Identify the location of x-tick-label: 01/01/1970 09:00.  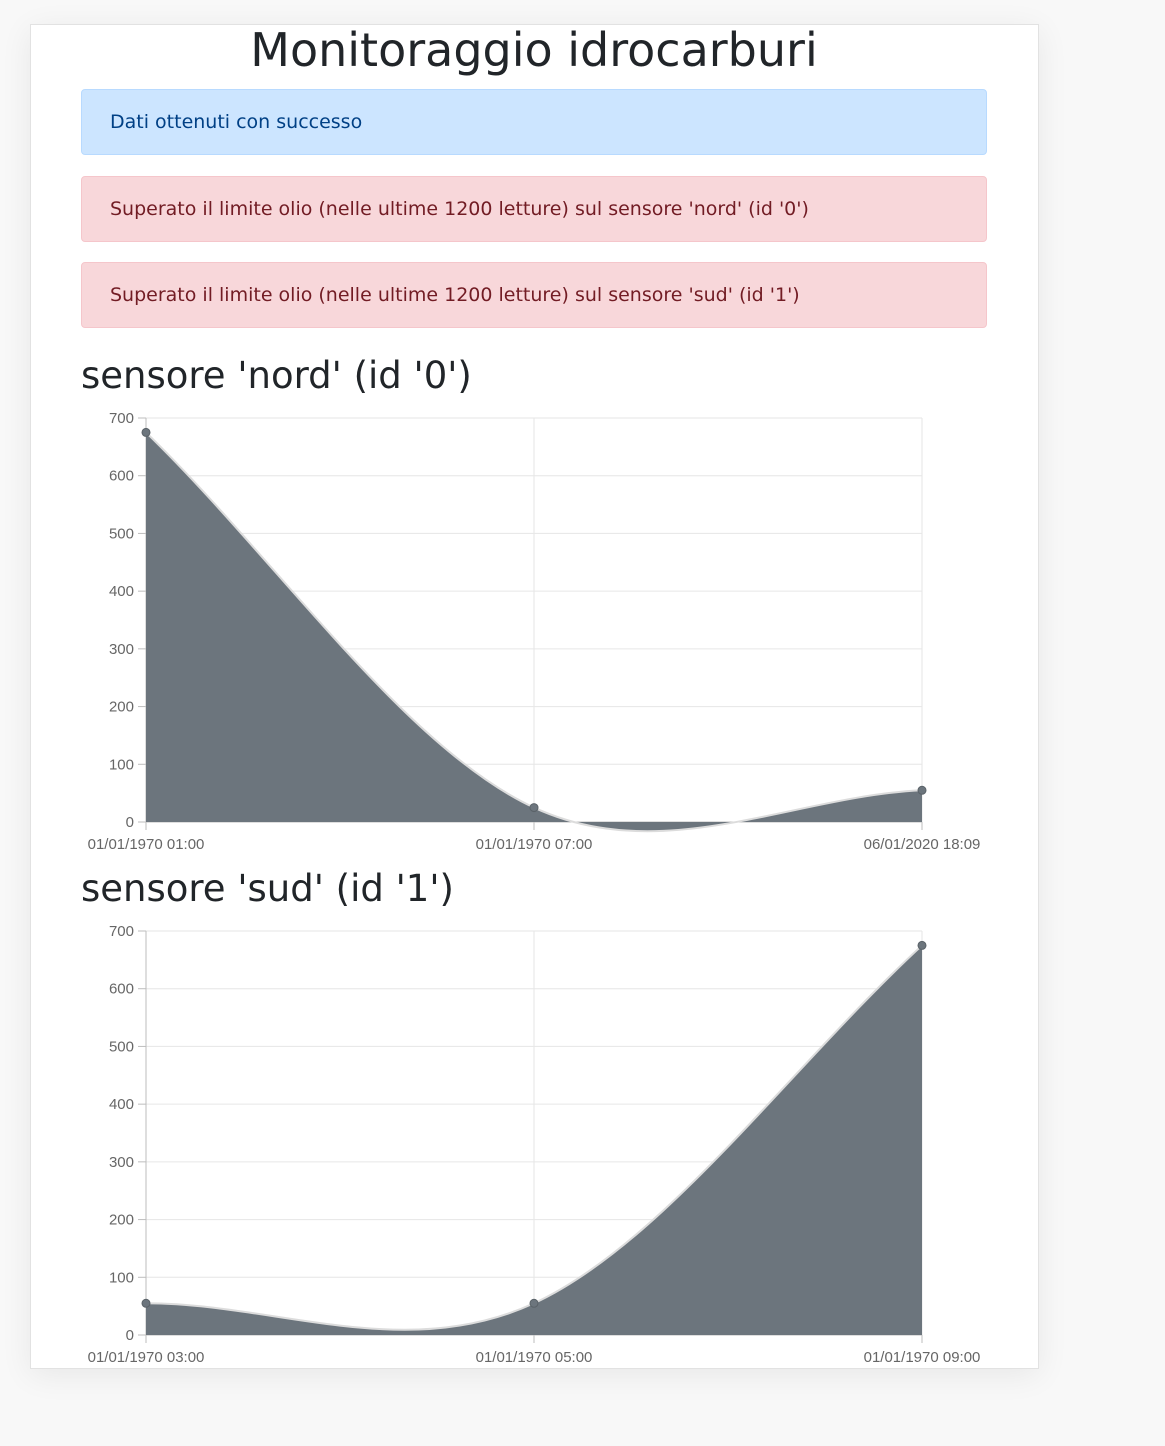
(922, 1357).